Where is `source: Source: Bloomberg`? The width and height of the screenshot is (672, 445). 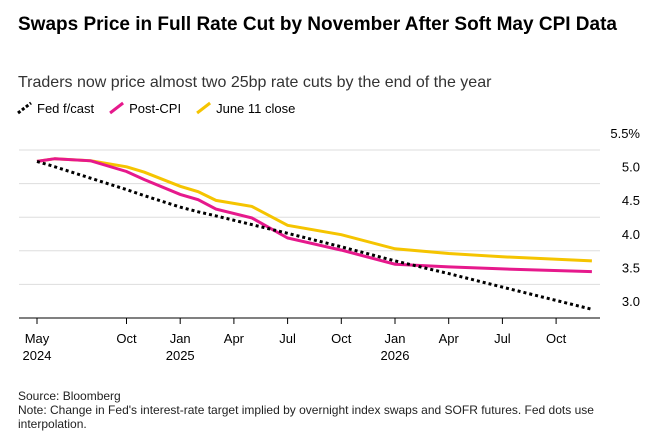 source: Source: Bloomberg is located at coordinates (69, 396).